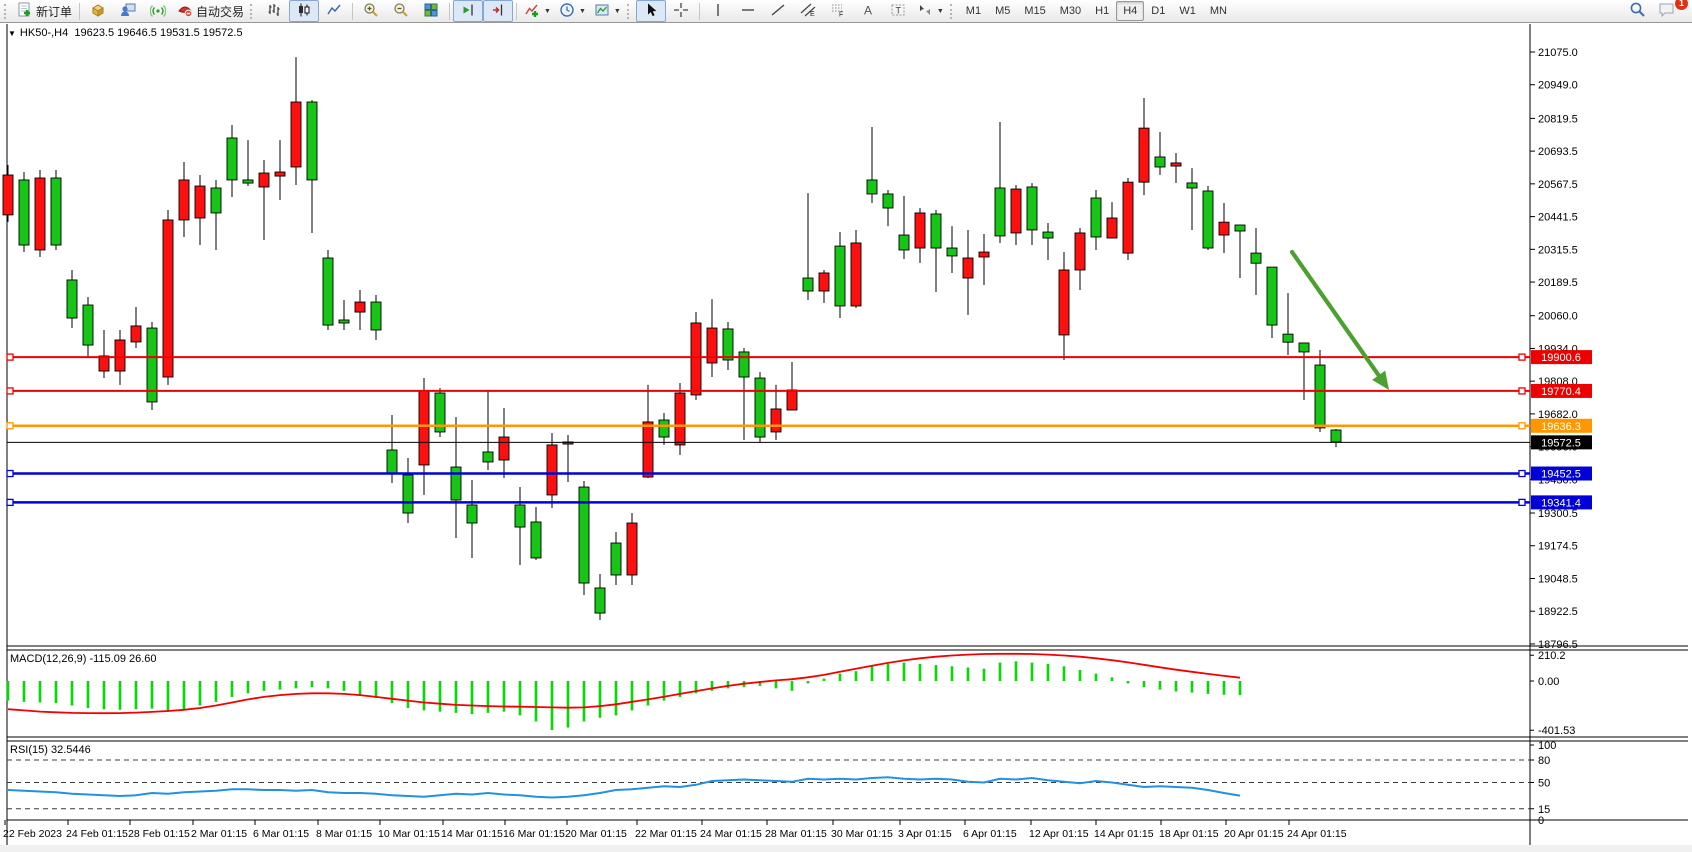 This screenshot has width=1692, height=852. What do you see at coordinates (1102, 11) in the screenshot?
I see `period-H1: H1` at bounding box center [1102, 11].